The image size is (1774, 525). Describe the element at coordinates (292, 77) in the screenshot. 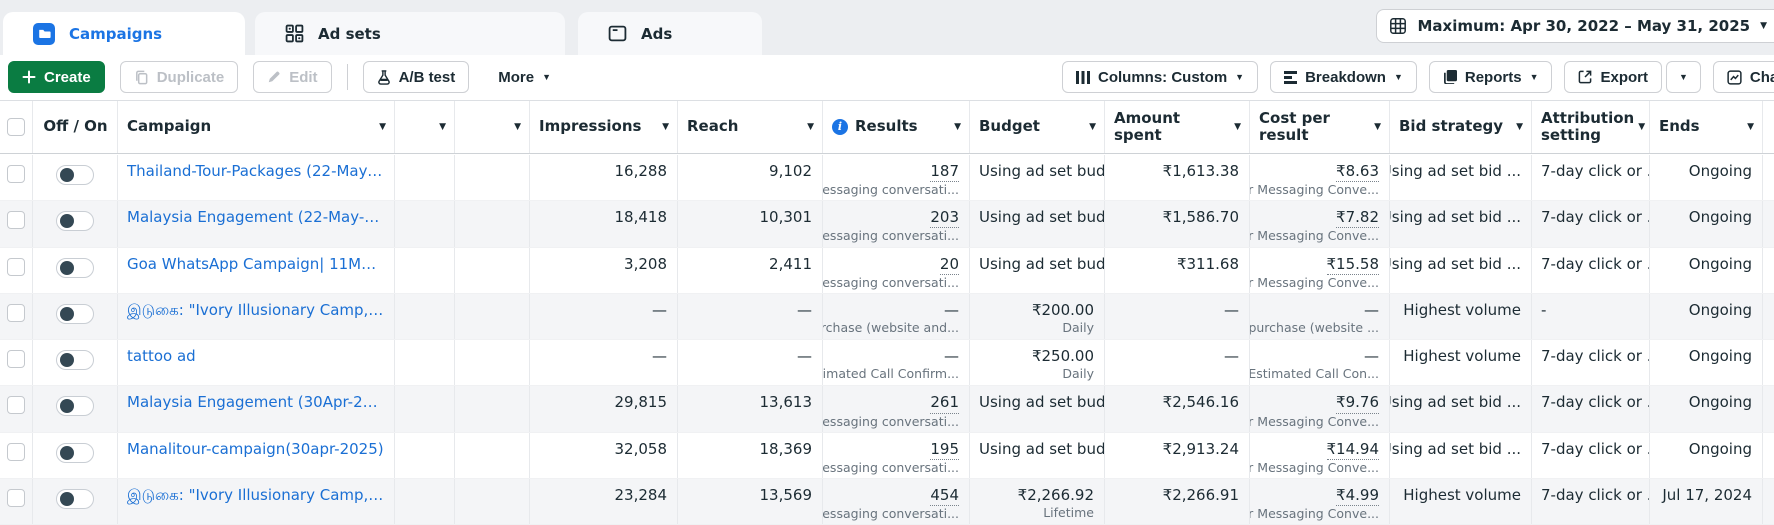

I see `edit-button: Edit` at that location.